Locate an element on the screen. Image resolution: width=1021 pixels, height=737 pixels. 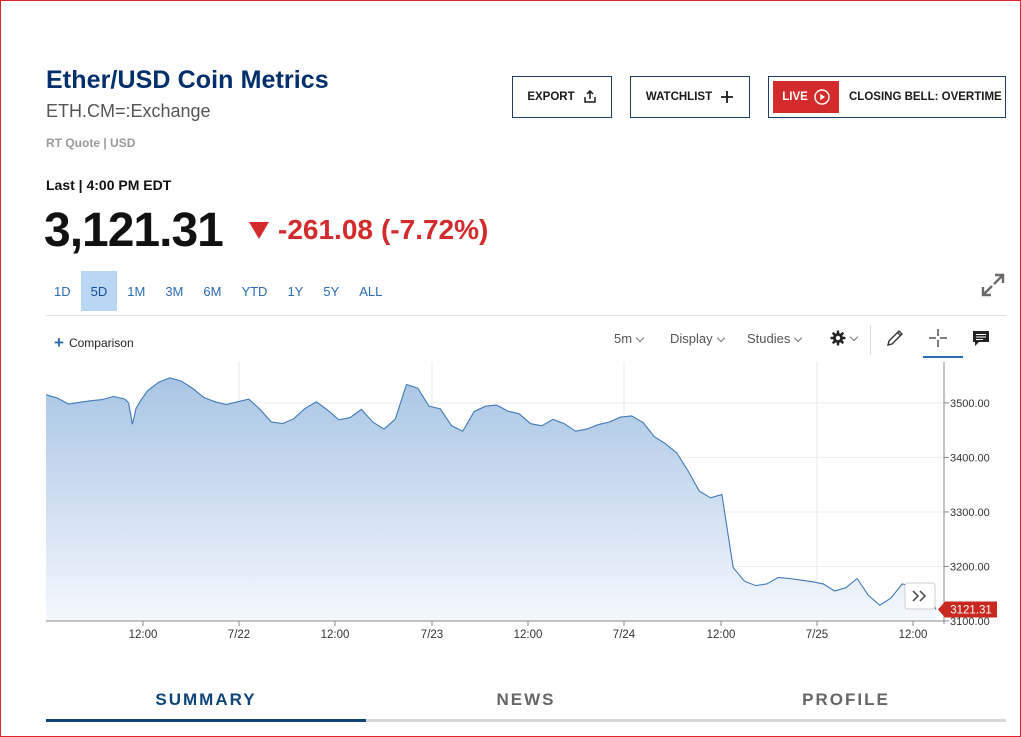
last-time-label: Last | 4:00 PM EDT is located at coordinates (109, 185).